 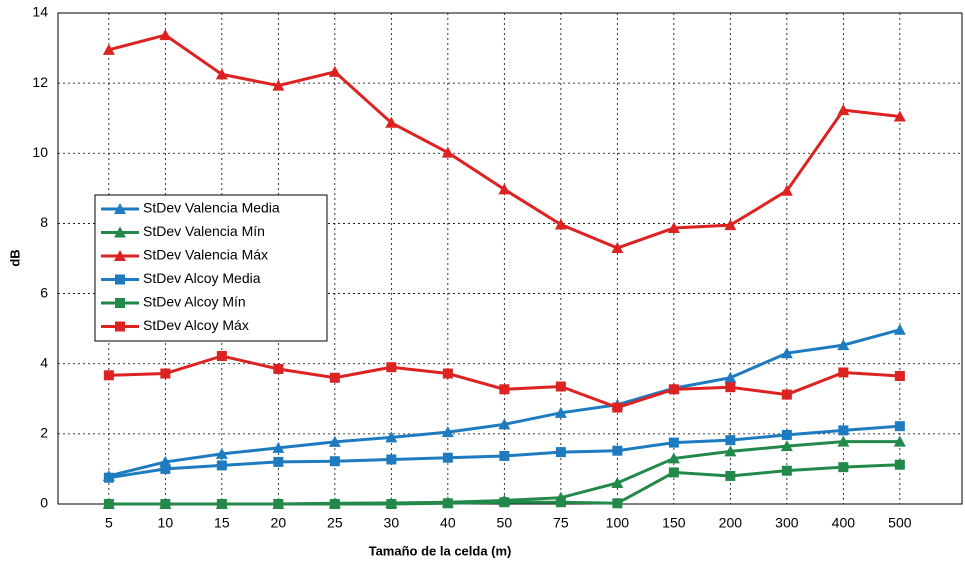 I want to click on x-tick-label: 150, so click(x=674, y=523).